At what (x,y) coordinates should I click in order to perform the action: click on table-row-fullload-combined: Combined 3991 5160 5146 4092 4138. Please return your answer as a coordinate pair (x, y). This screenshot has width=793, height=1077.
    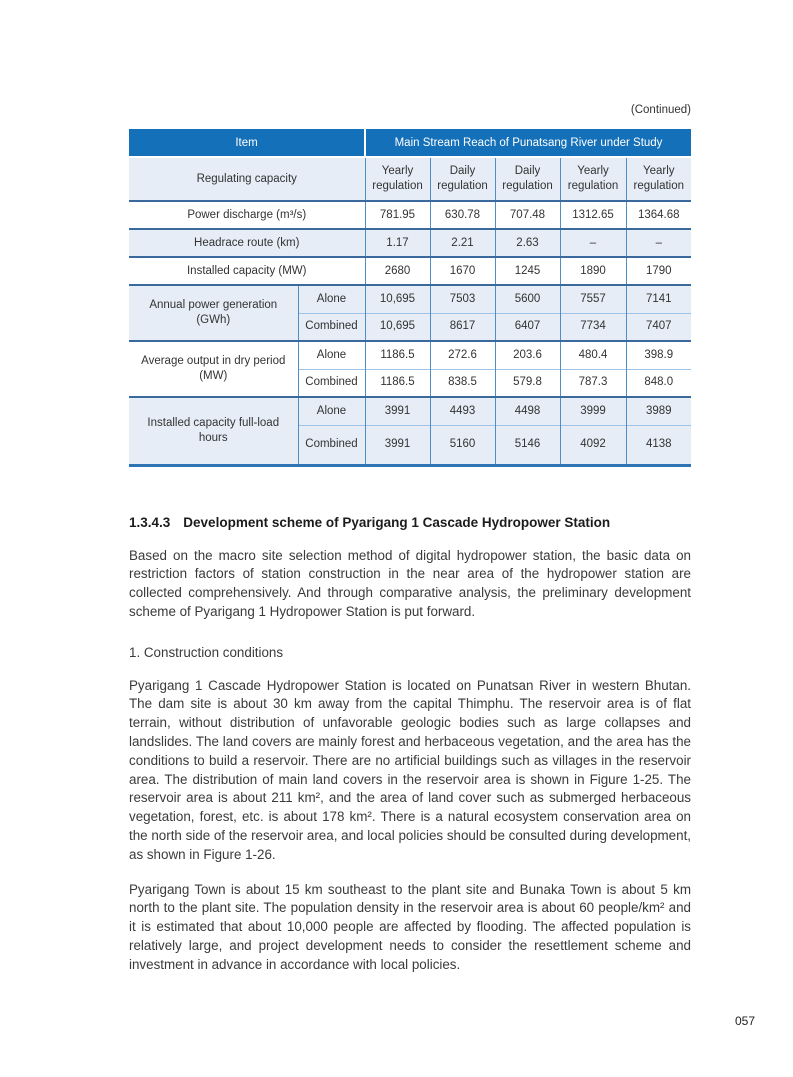
    Looking at the image, I should click on (410, 444).